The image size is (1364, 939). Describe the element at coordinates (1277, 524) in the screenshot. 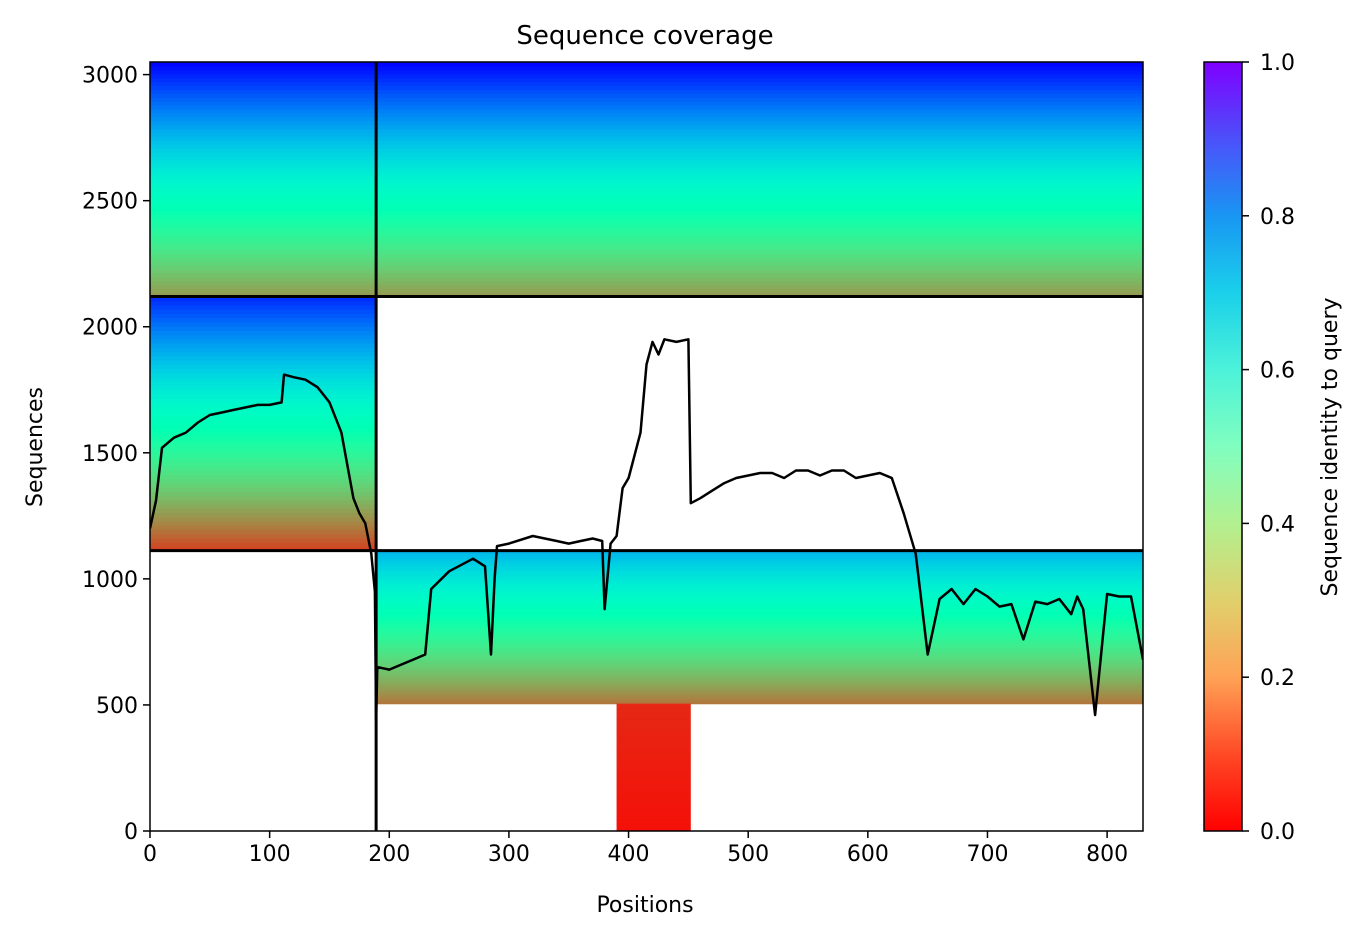

I see `colorbar-tick-label: 0.4` at that location.